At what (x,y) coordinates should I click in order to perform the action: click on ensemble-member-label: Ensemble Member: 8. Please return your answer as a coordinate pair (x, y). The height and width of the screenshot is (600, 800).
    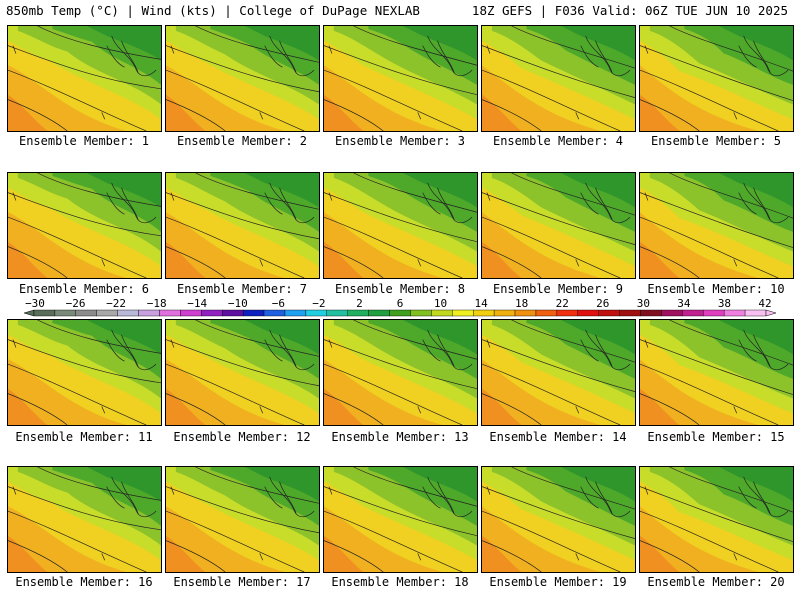
    Looking at the image, I should click on (400, 289).